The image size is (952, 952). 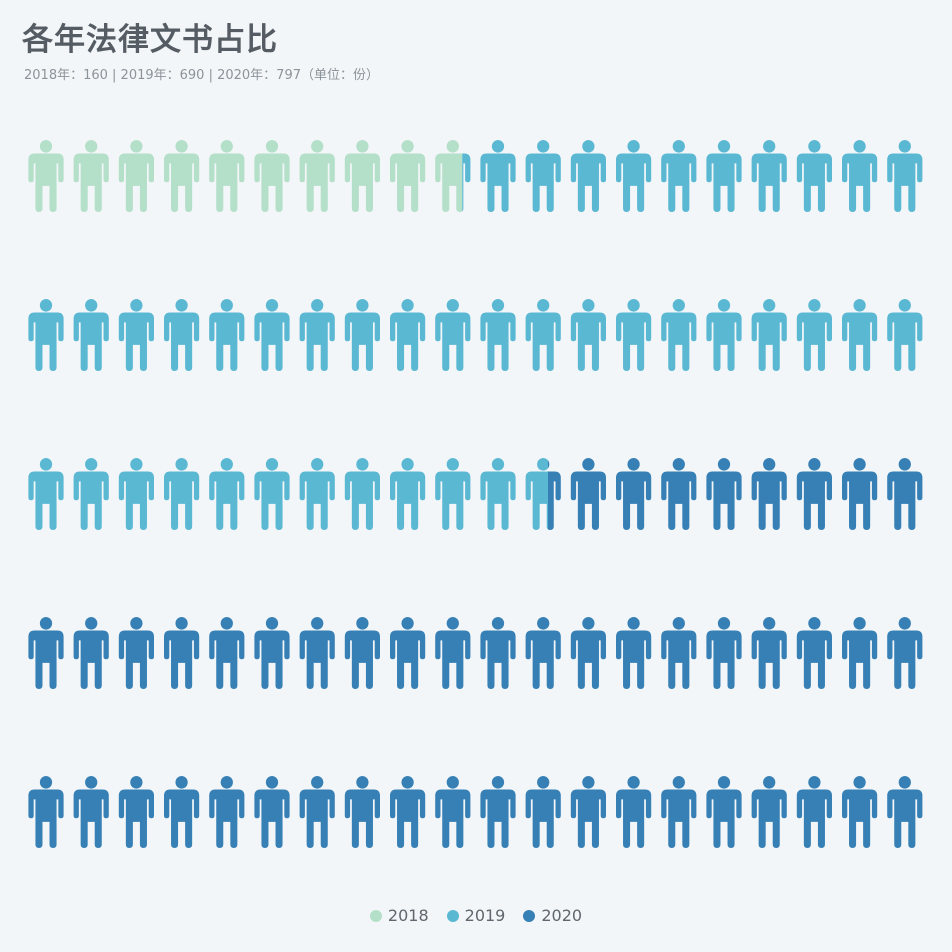 I want to click on legend-item-2018: 2018, so click(x=399, y=915).